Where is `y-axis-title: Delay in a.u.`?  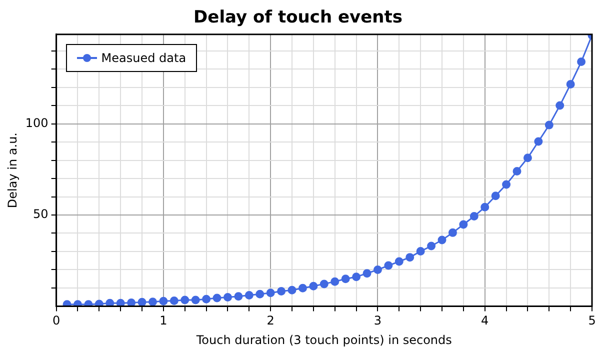 y-axis-title: Delay in a.u. is located at coordinates (12, 170).